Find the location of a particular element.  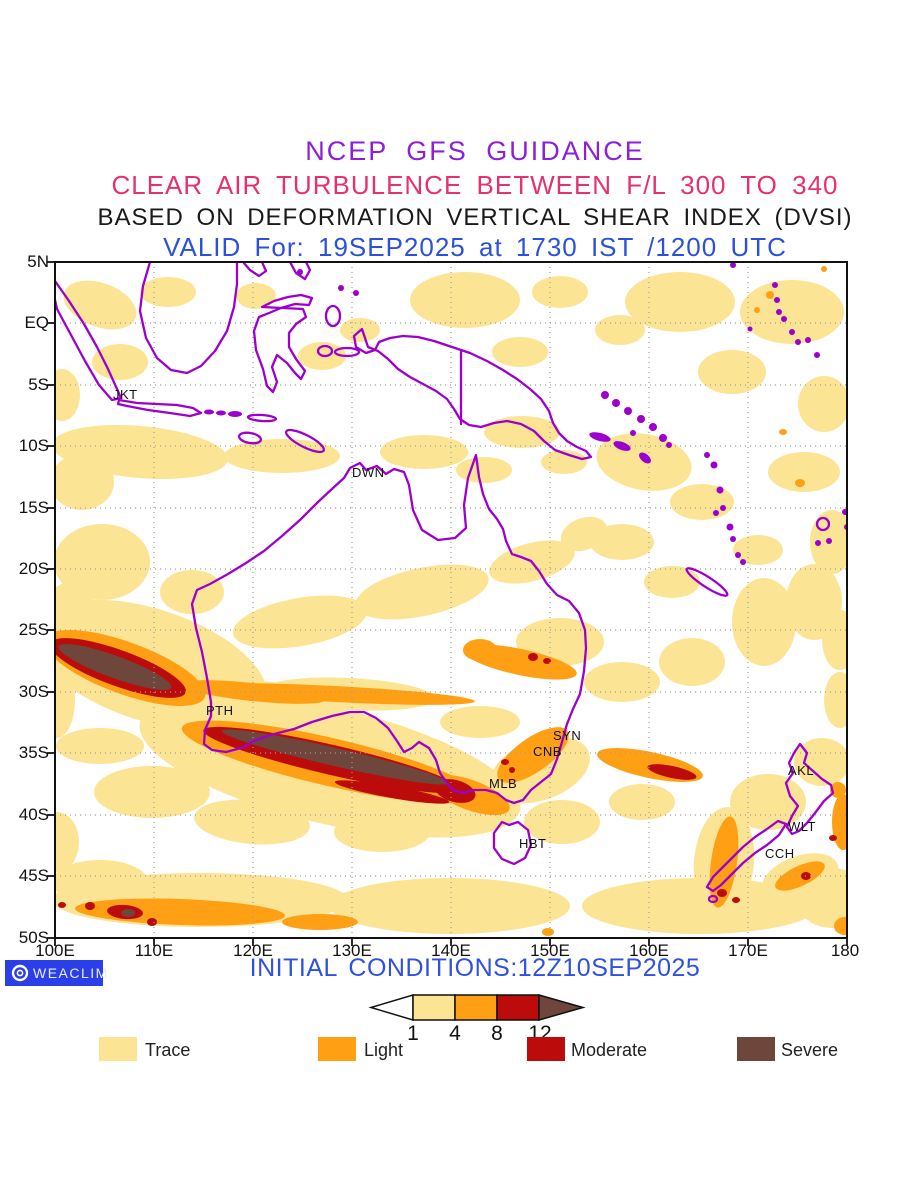

coast-nz-north-island is located at coordinates (809, 789).